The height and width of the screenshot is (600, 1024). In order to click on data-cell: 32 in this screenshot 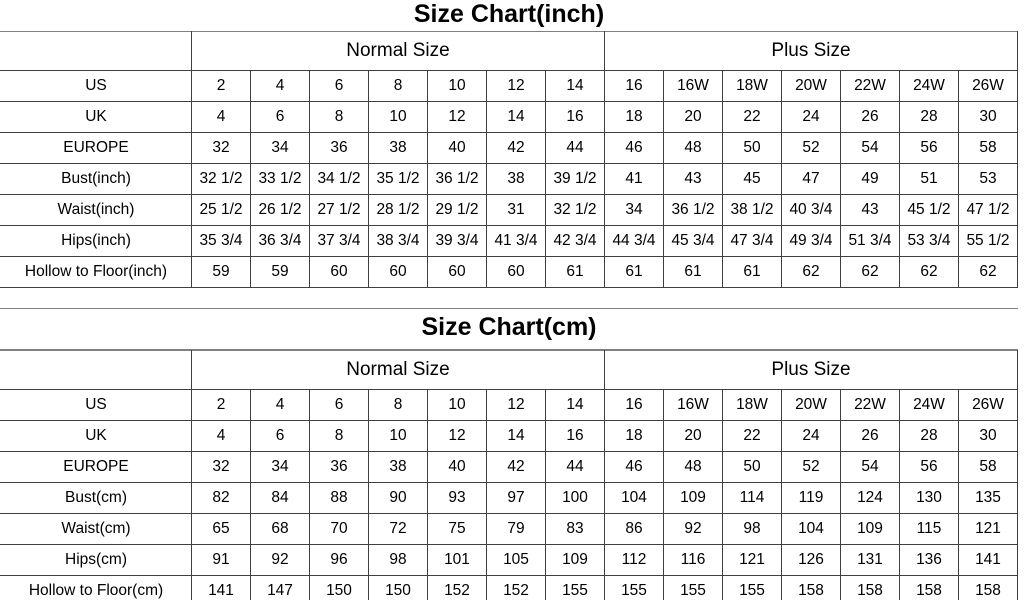, I will do `click(221, 148)`.